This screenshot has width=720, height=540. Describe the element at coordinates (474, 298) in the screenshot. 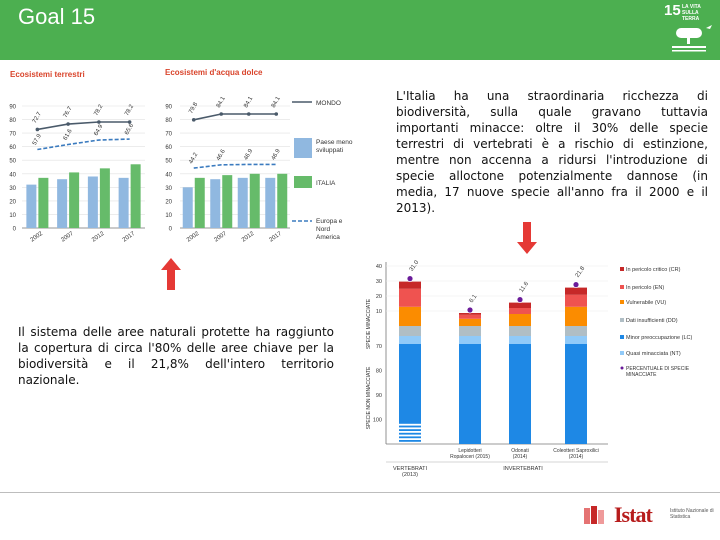

I see `percent-label: 6.1` at that location.